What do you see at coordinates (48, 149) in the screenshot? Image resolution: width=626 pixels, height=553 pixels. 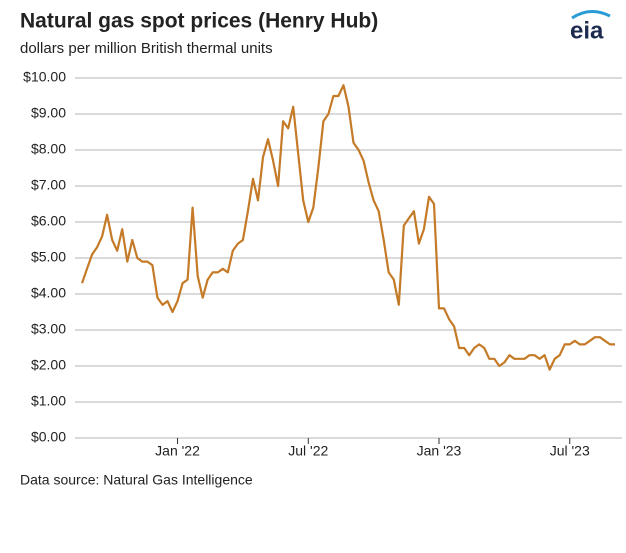 I see `y-tick-label: $8.00` at bounding box center [48, 149].